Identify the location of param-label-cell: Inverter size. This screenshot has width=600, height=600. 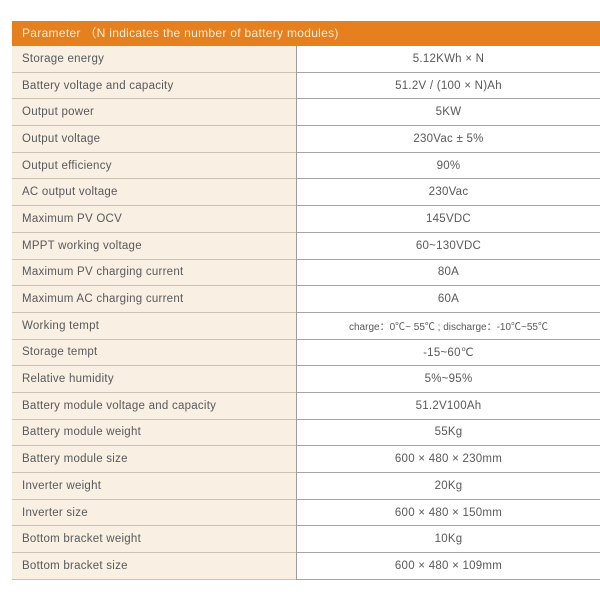
(154, 513).